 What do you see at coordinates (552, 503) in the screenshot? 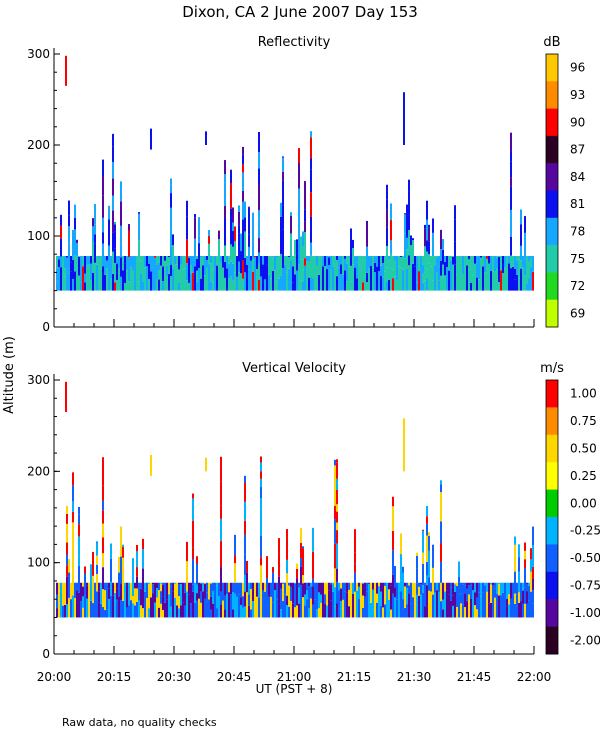
I see `velocity-colorbar-swatch` at bounding box center [552, 503].